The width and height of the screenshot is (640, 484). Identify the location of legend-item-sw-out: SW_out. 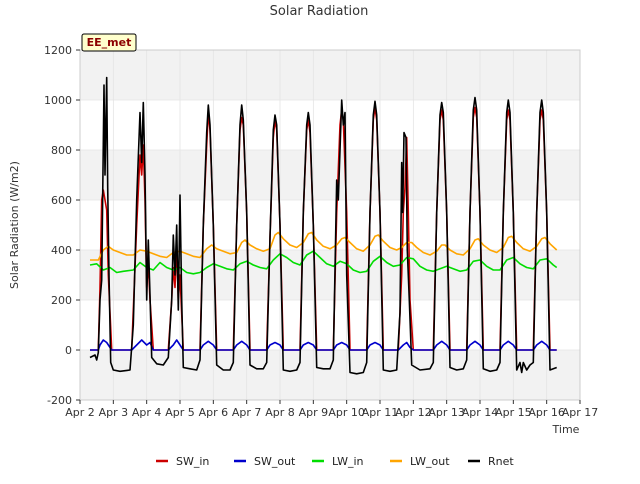
(265, 461).